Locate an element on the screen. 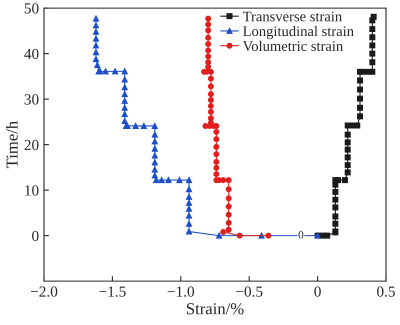 The height and width of the screenshot is (325, 400). legend-label: Transverse strain is located at coordinates (292, 17).